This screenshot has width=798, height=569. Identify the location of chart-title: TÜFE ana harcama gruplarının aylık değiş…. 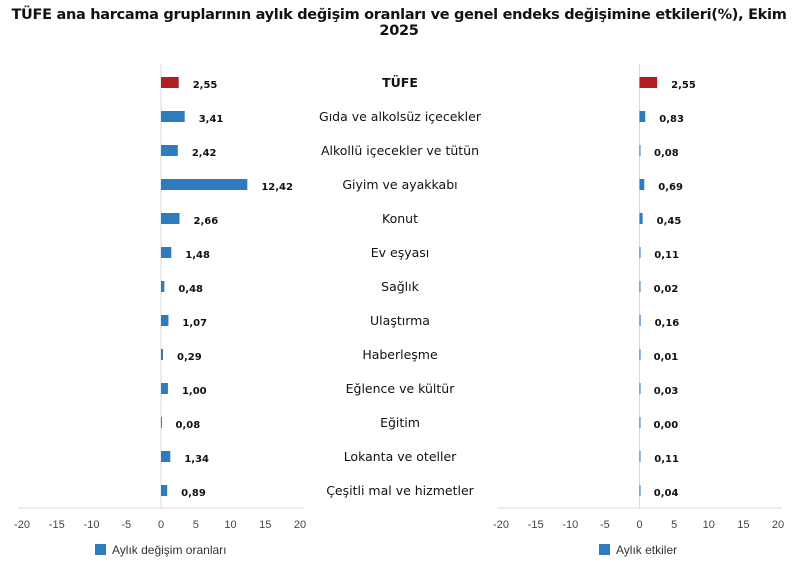
(399, 23).